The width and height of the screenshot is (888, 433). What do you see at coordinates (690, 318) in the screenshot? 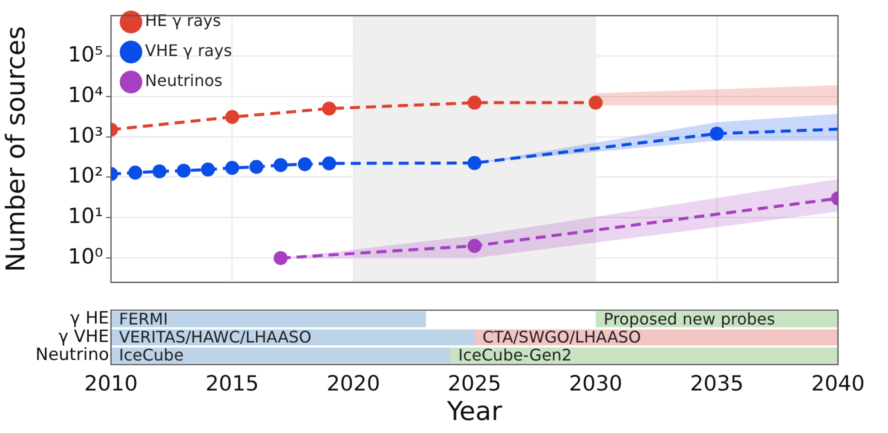
I see `annotation: Proposed new probes` at bounding box center [690, 318].